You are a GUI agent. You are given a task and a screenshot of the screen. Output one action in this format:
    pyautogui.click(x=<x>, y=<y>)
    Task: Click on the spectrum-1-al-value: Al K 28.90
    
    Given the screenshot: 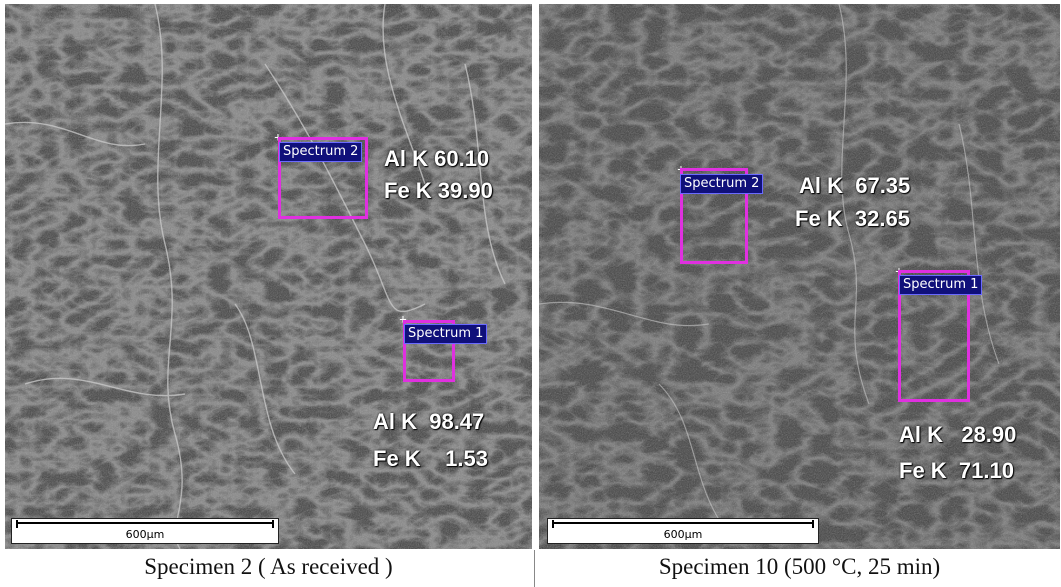 What is the action you would take?
    pyautogui.click(x=958, y=434)
    